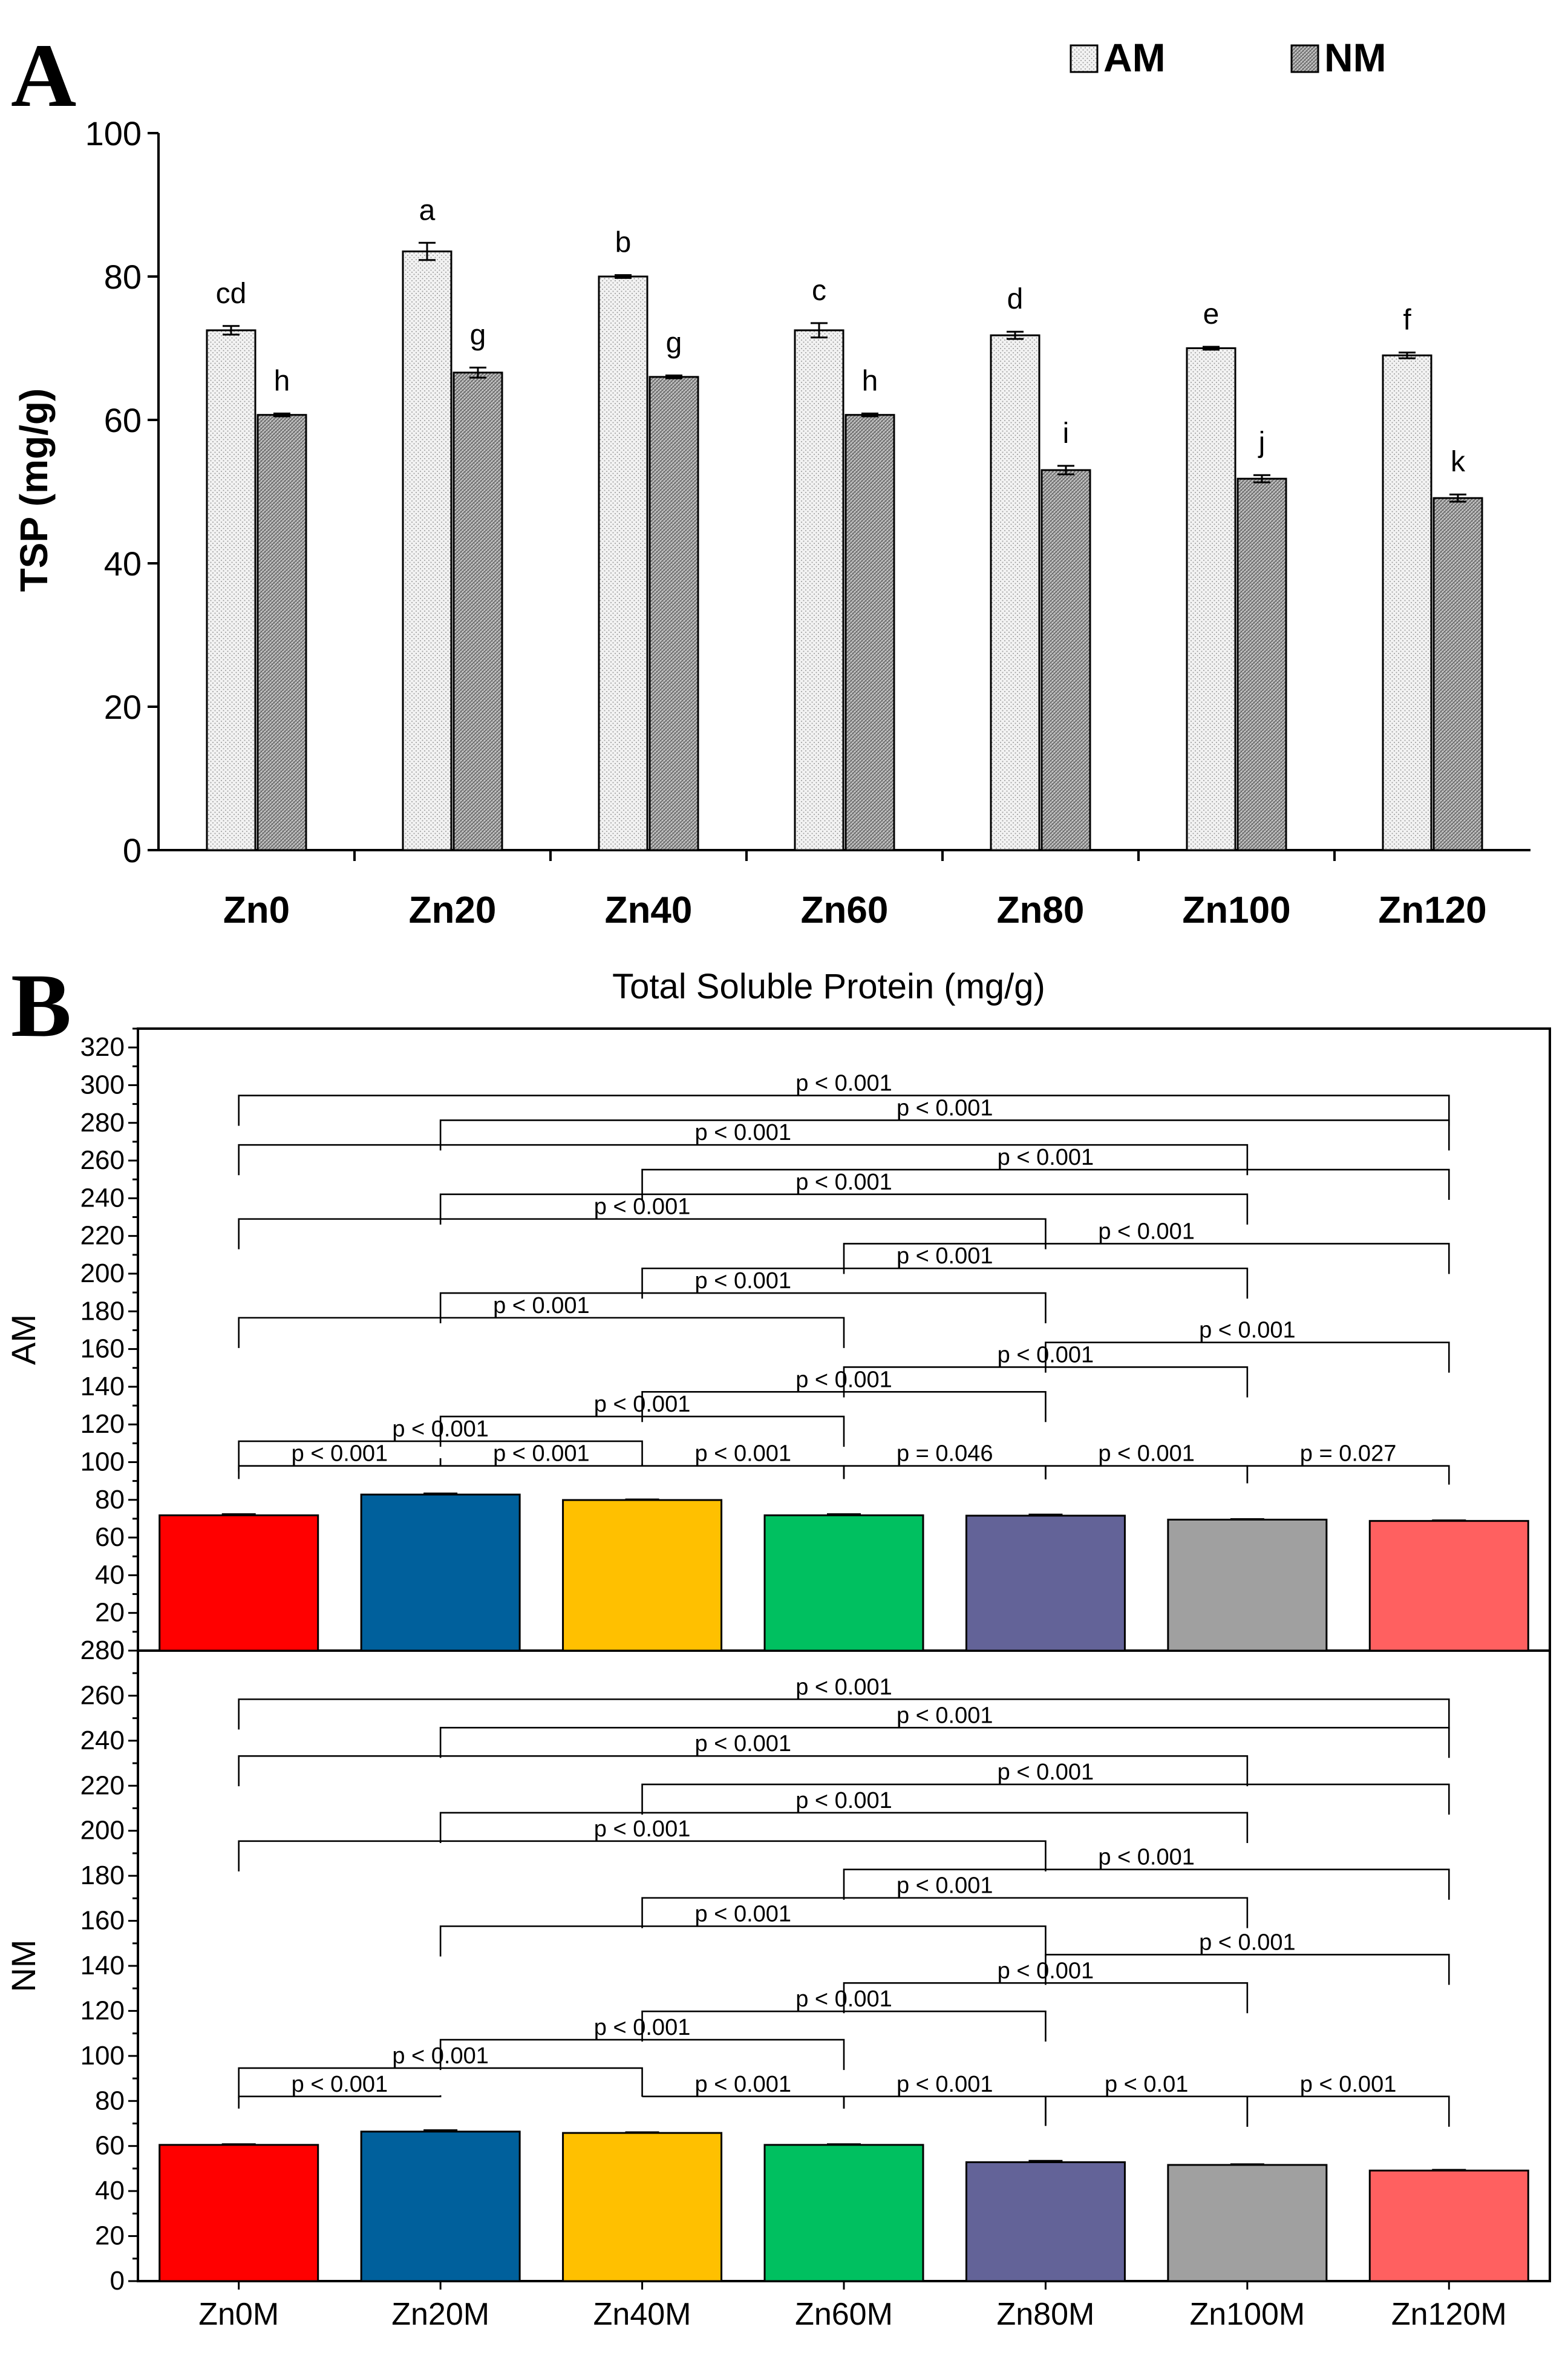 The width and height of the screenshot is (1568, 2364). What do you see at coordinates (123, 277) in the screenshot?
I see `panel-a-y-tick-label: 80` at bounding box center [123, 277].